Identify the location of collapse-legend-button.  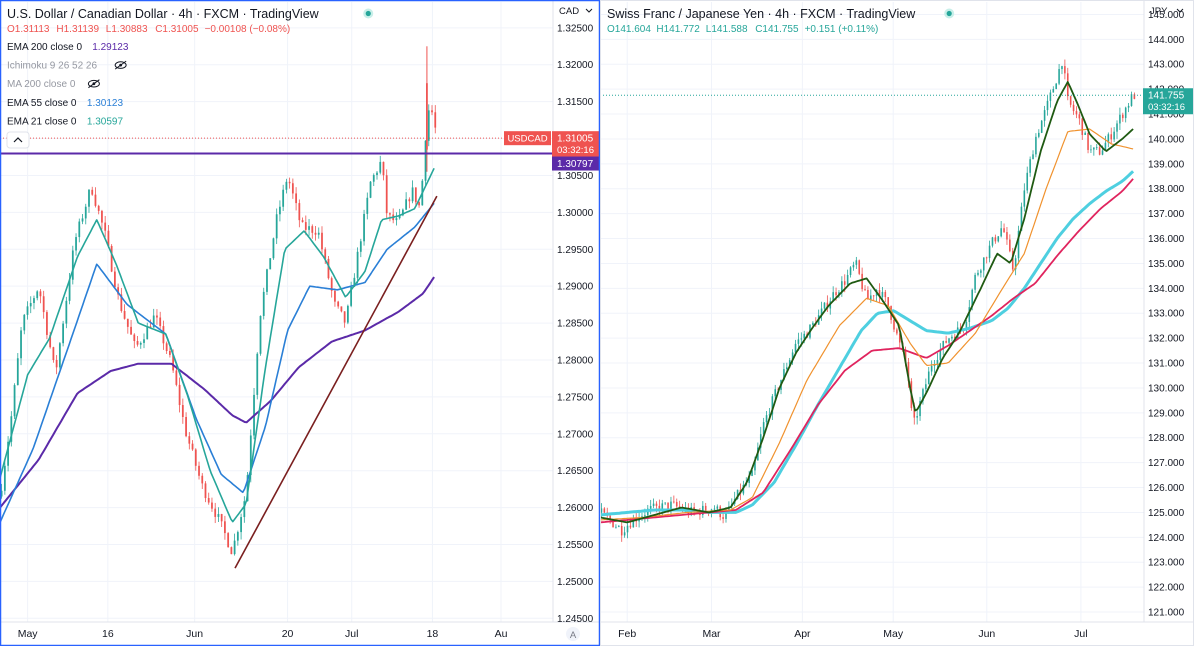
(18, 140).